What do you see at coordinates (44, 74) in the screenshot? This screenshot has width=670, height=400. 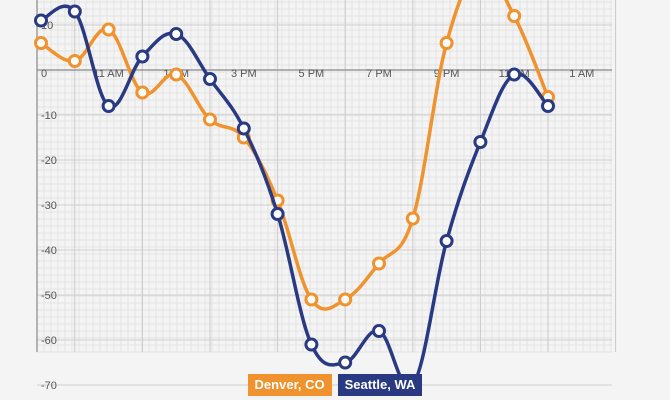 I see `y-tick-label: 0` at bounding box center [44, 74].